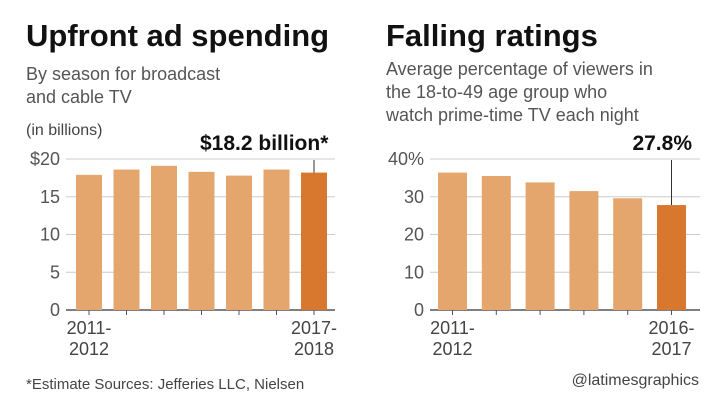 The height and width of the screenshot is (410, 723). I want to click on right-chart-title: Falling ratings, so click(492, 35).